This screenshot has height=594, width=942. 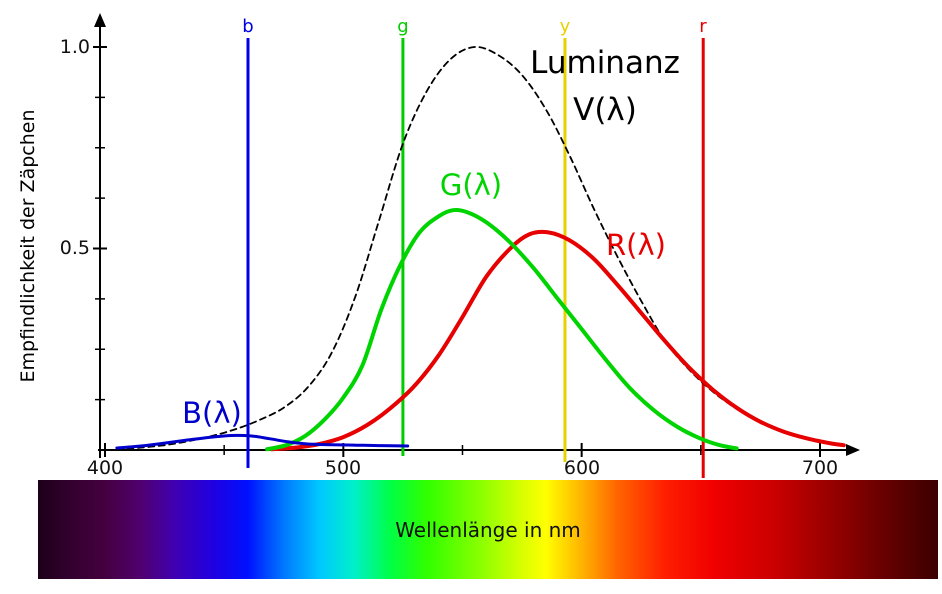 What do you see at coordinates (605, 110) in the screenshot?
I see `luminance-label-line2: V(λ)` at bounding box center [605, 110].